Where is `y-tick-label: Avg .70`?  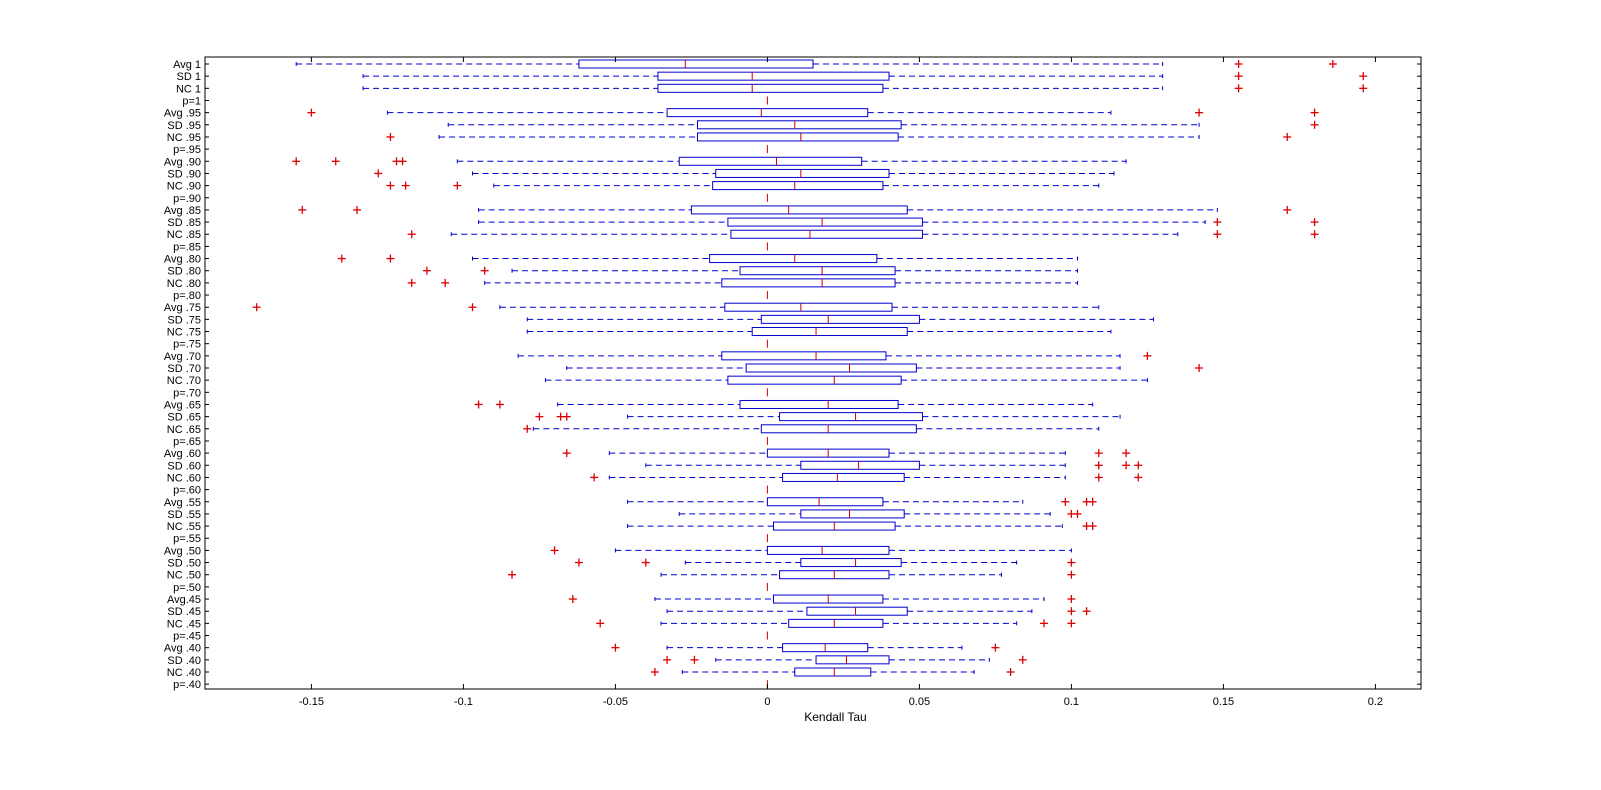 y-tick-label: Avg .70 is located at coordinates (182, 357).